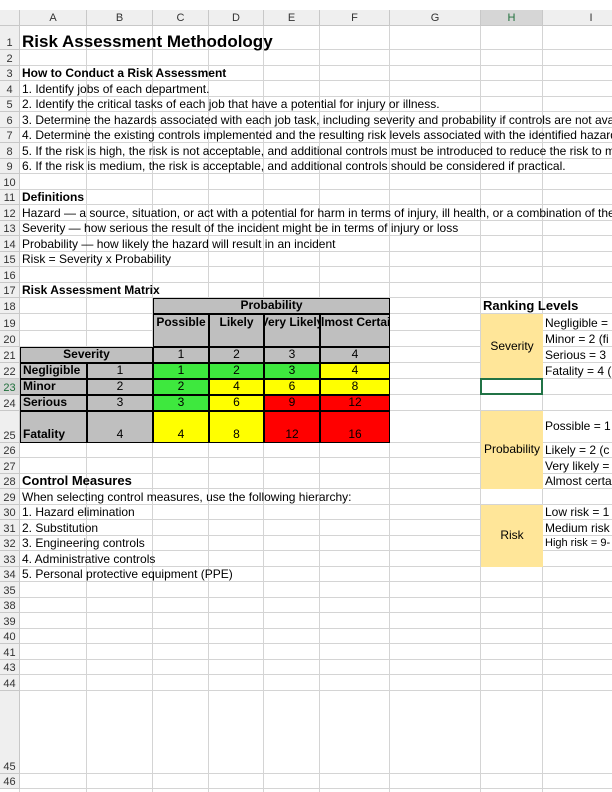  I want to click on risk-score: 1, so click(181, 370).